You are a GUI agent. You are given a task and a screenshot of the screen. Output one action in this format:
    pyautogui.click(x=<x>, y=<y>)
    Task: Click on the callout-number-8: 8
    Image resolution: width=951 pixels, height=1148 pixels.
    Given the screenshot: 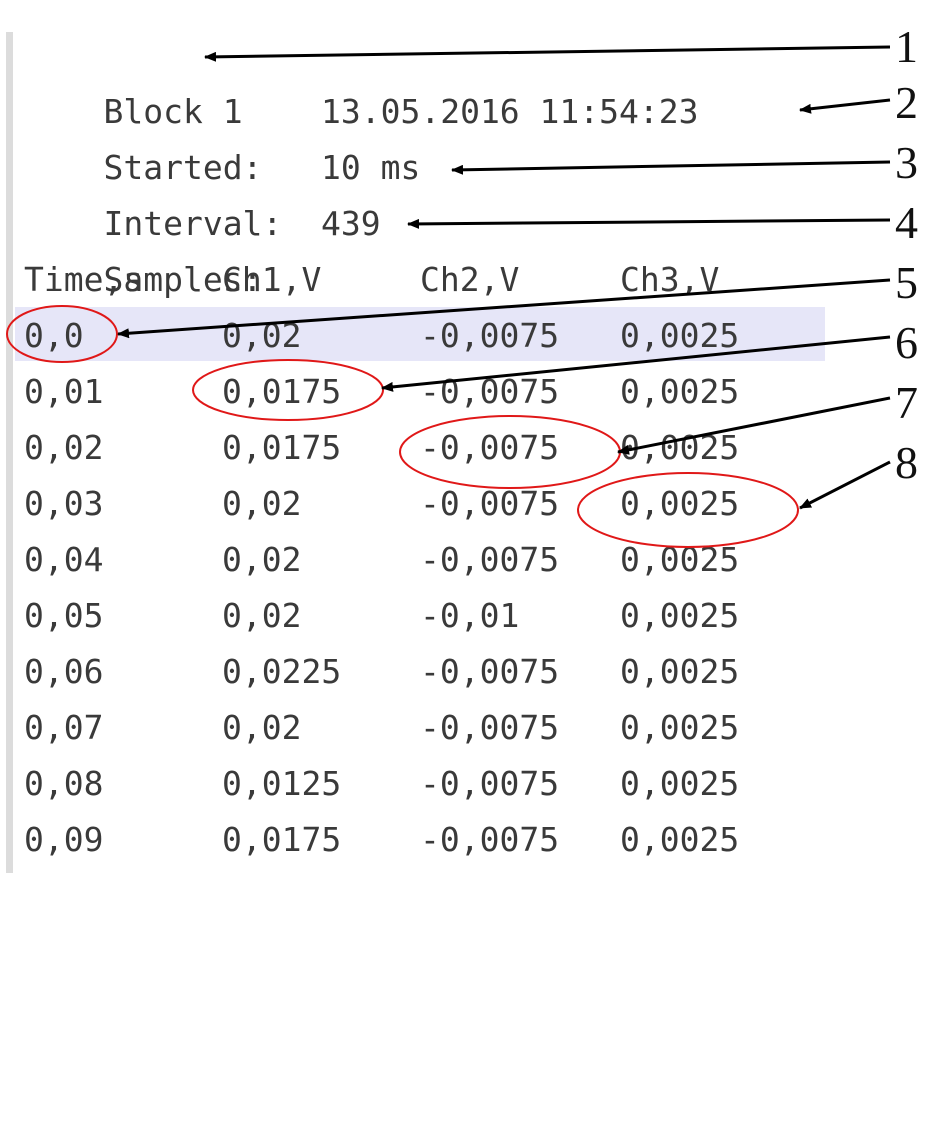 What is the action you would take?
    pyautogui.click(x=906, y=462)
    